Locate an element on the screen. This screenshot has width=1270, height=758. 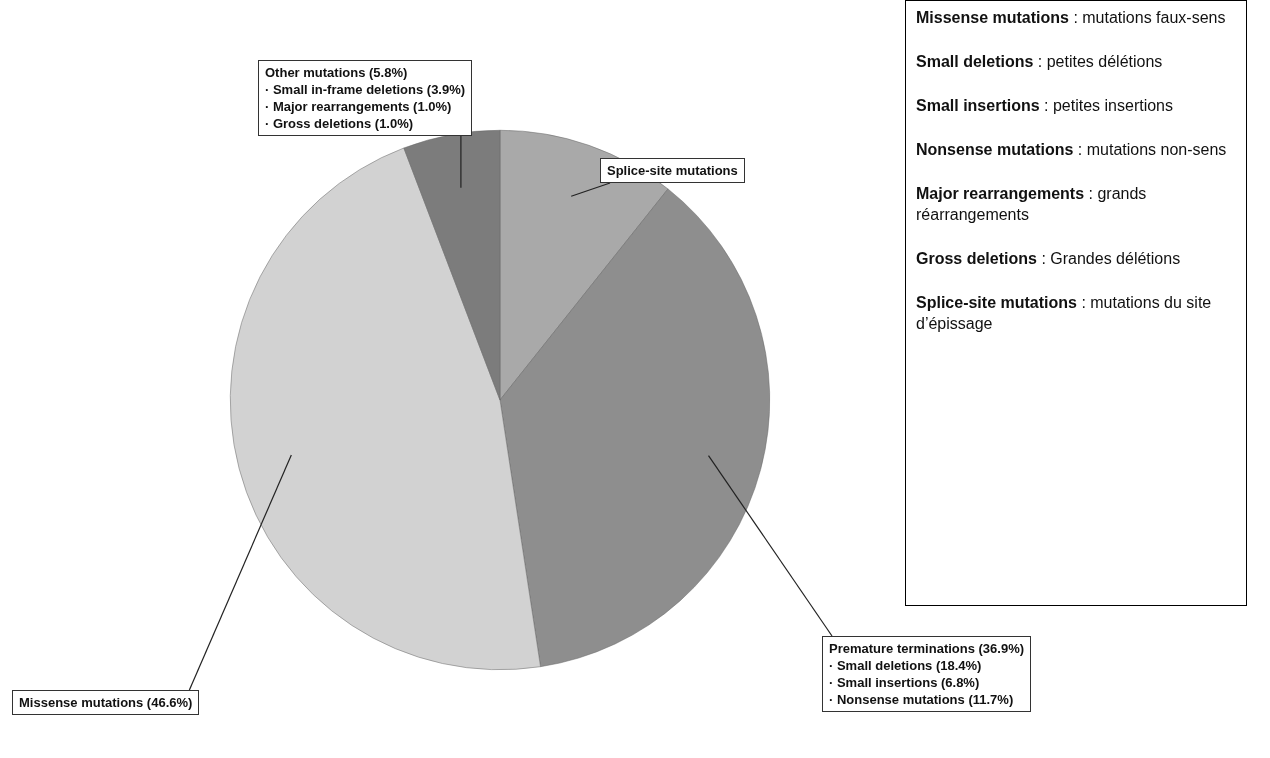
text: Small insertions : petites insertions is located at coordinates (1045, 106).